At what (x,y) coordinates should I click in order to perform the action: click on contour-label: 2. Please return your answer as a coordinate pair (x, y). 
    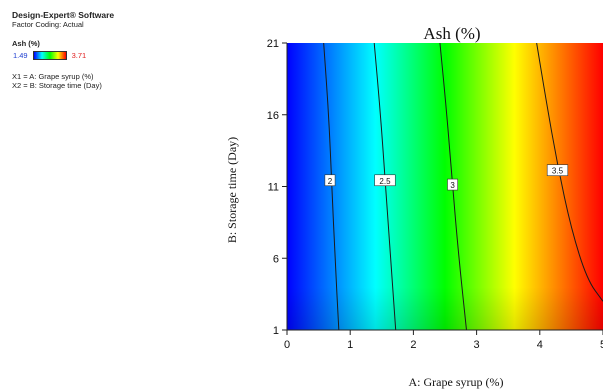
    Looking at the image, I should click on (330, 181).